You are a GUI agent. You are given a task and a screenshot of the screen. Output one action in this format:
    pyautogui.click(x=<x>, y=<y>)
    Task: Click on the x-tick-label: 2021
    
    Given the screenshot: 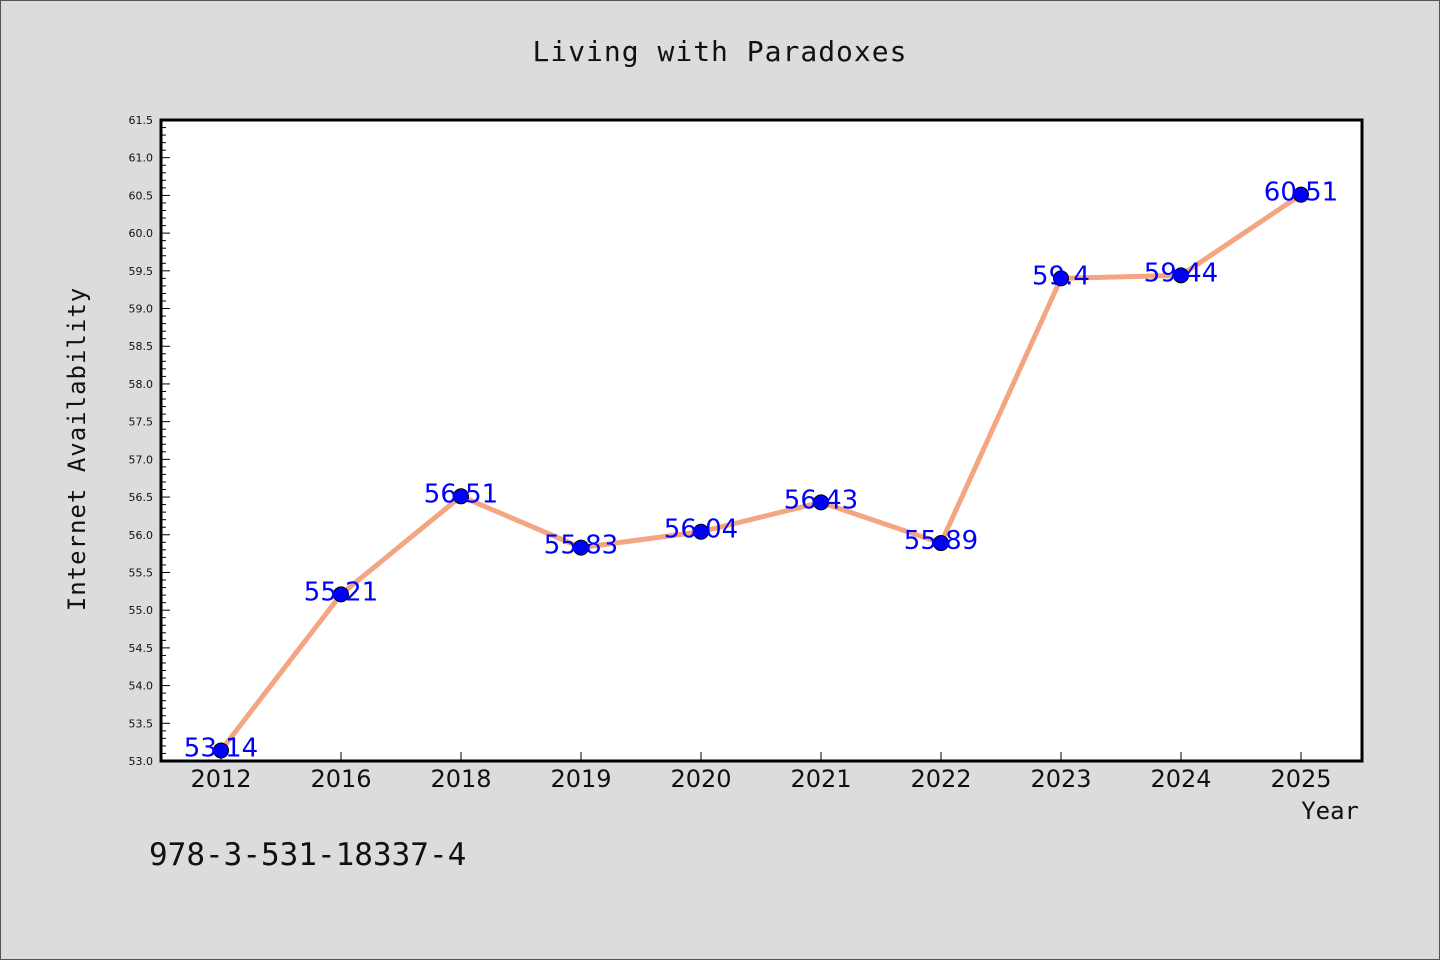 What is the action you would take?
    pyautogui.click(x=820, y=779)
    